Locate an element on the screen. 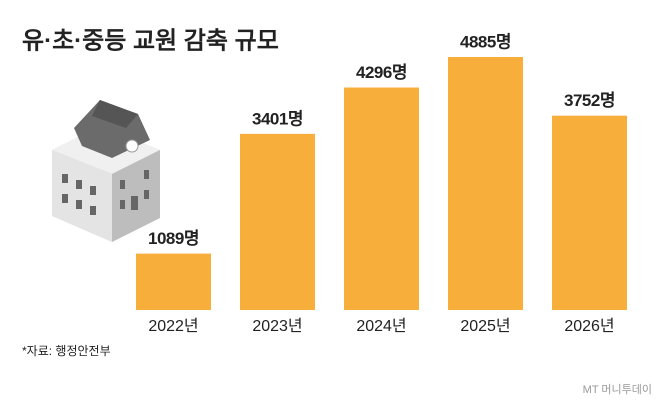 Image resolution: width=666 pixels, height=402 pixels. value-label: 1089명 is located at coordinates (173, 238).